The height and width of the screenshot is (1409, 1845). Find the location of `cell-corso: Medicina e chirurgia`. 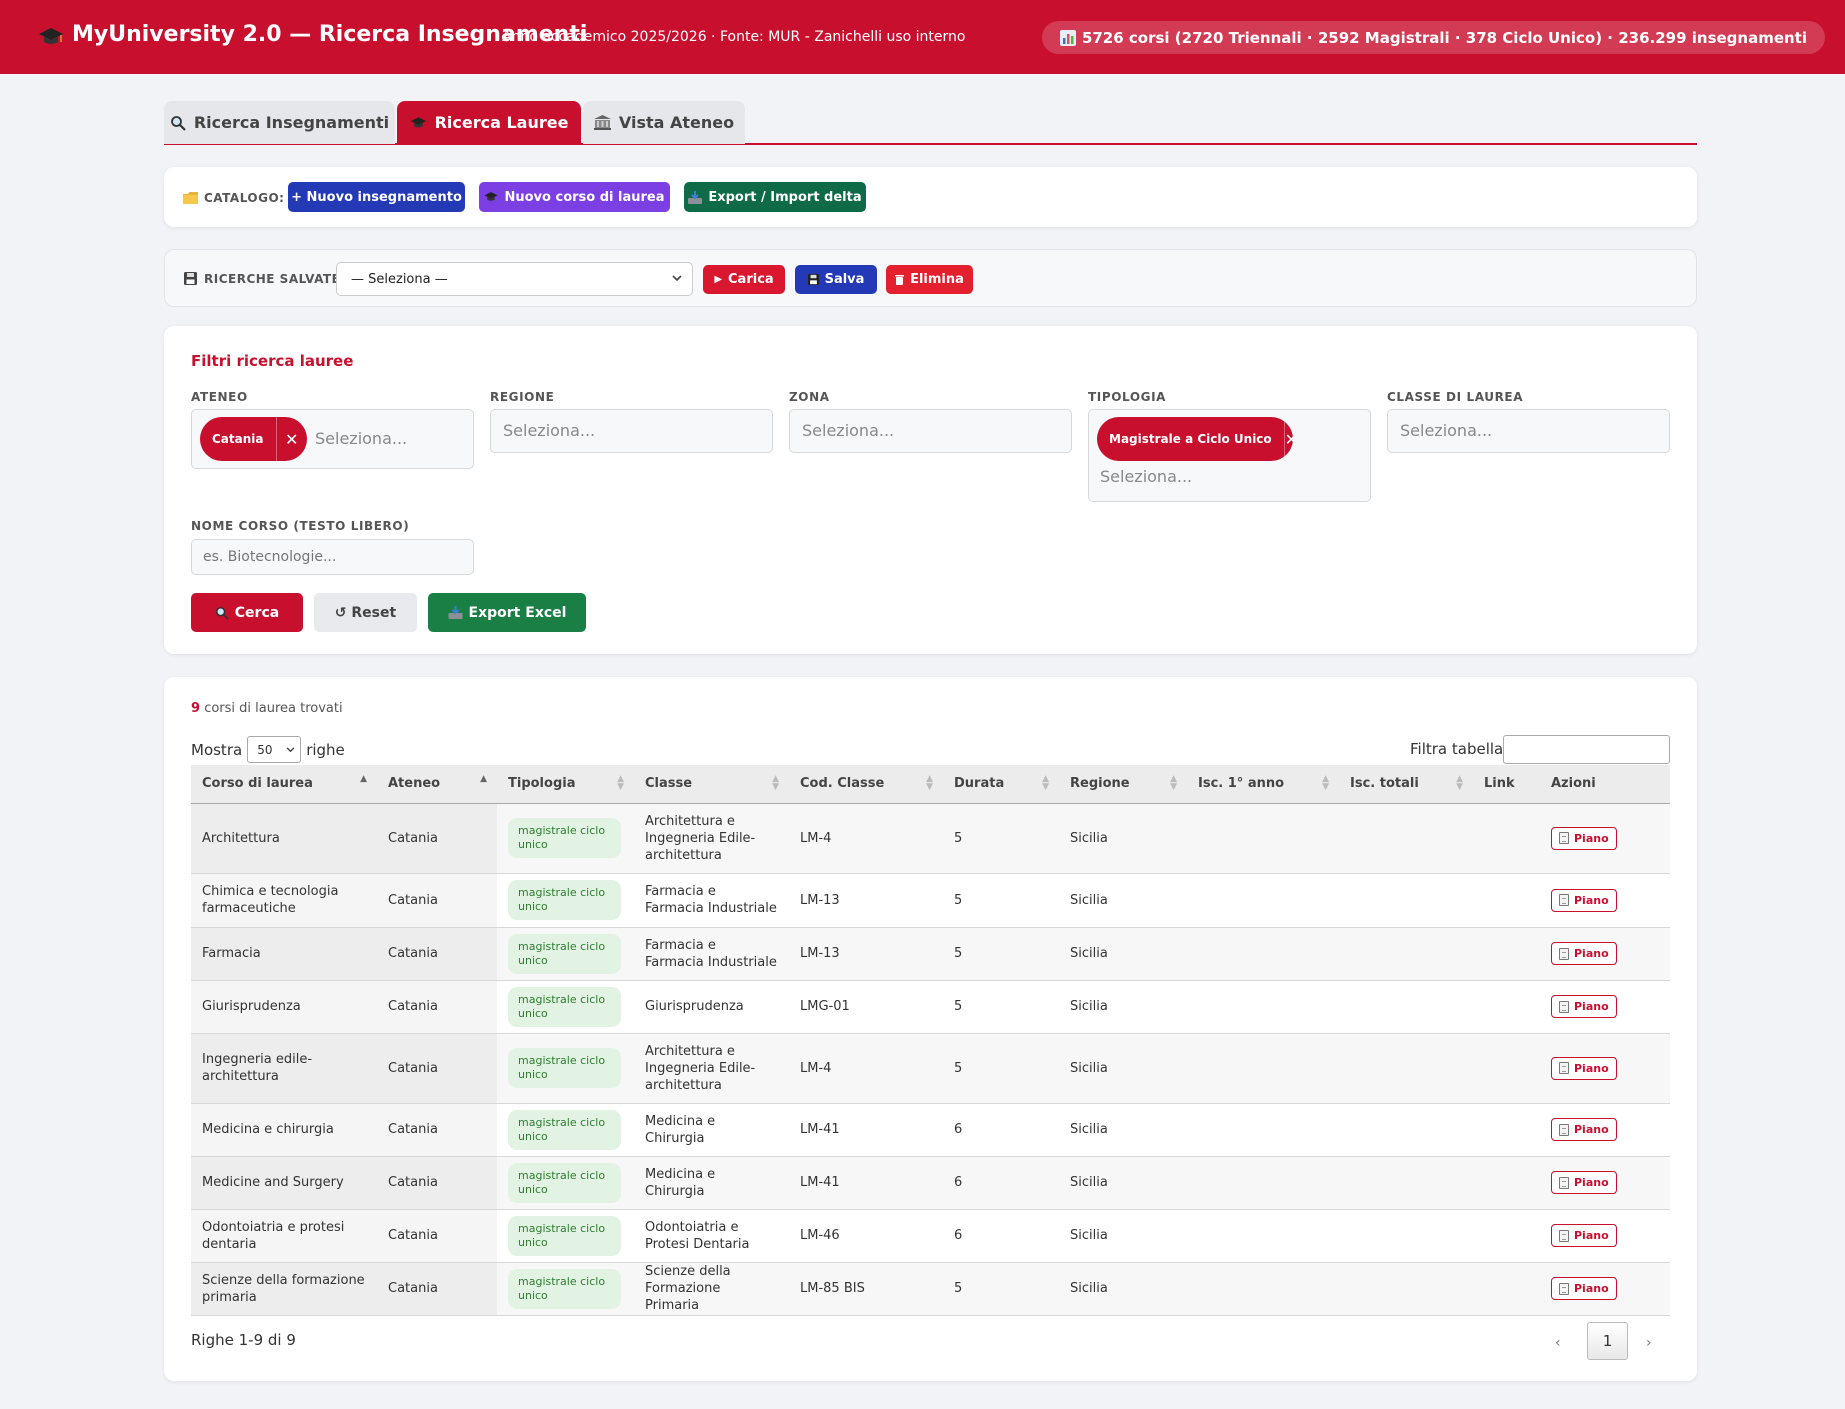

cell-corso: Medicina e chirurgia is located at coordinates (284, 1130).